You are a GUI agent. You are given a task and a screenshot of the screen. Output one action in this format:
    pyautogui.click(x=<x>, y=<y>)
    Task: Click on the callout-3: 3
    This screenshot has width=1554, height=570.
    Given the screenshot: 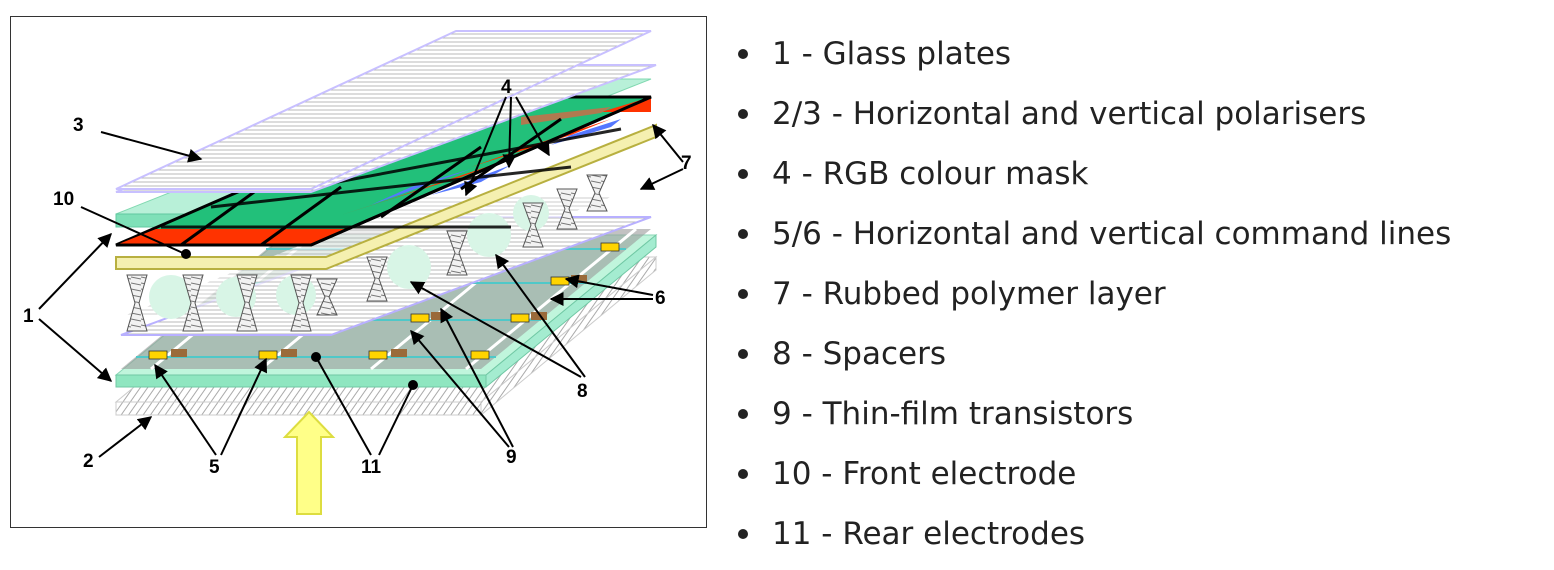 What is the action you would take?
    pyautogui.click(x=78, y=125)
    